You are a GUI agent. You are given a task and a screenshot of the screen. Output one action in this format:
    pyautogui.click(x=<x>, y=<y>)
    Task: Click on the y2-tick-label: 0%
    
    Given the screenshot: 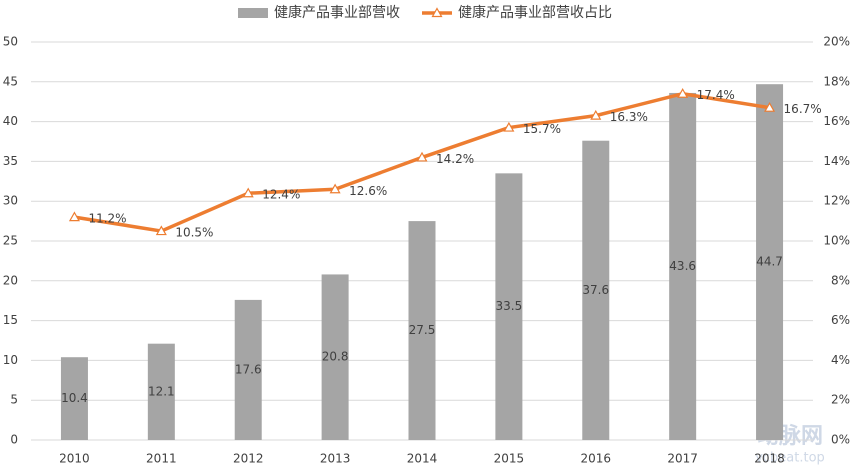 What is the action you would take?
    pyautogui.click(x=840, y=440)
    